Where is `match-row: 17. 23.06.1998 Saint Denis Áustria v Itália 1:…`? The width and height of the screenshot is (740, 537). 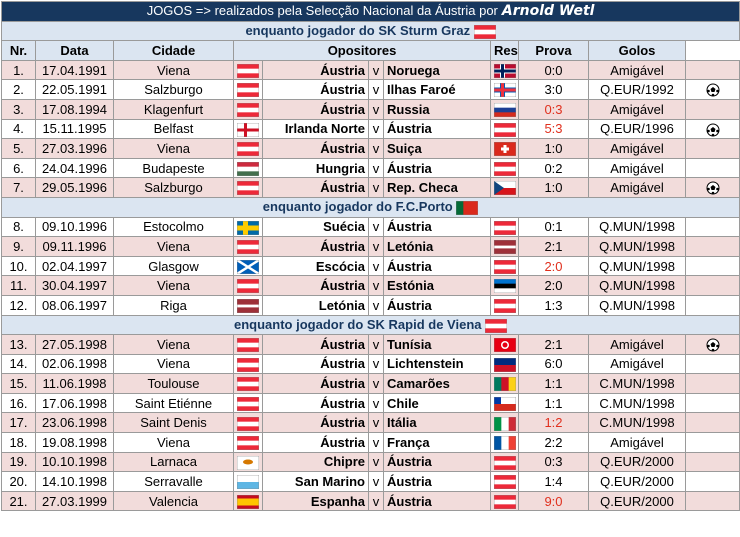
match-row: 17. 23.06.1998 Saint Denis Áustria v Itália 1:… is located at coordinates (370, 423).